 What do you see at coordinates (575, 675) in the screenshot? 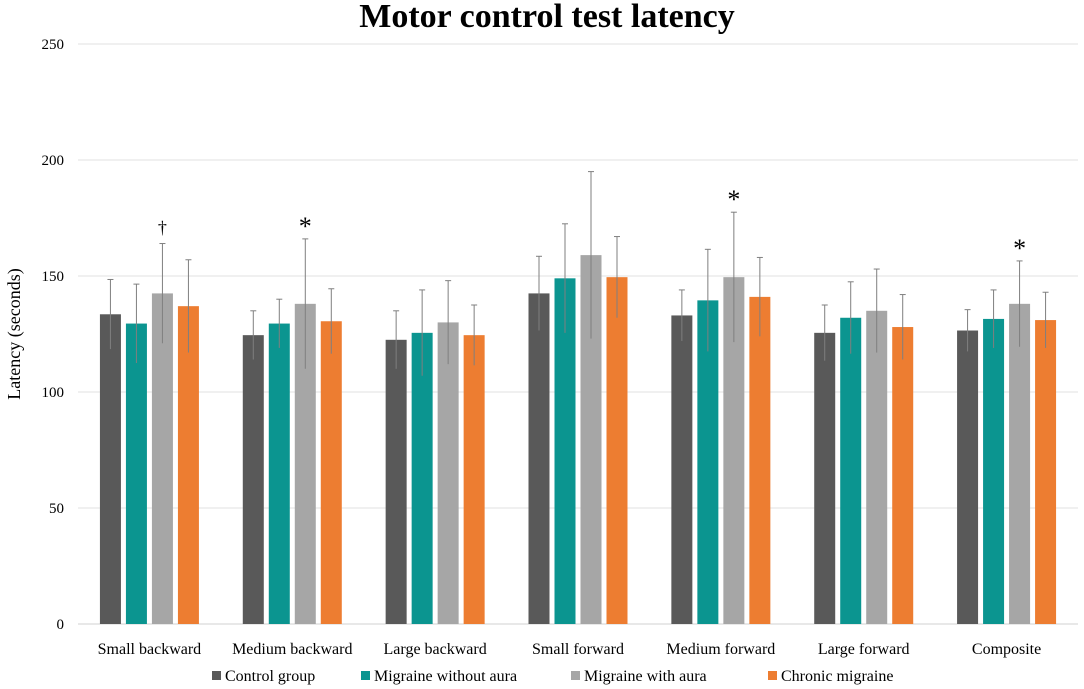
I see `legend-swatch-migraine-with-aura` at bounding box center [575, 675].